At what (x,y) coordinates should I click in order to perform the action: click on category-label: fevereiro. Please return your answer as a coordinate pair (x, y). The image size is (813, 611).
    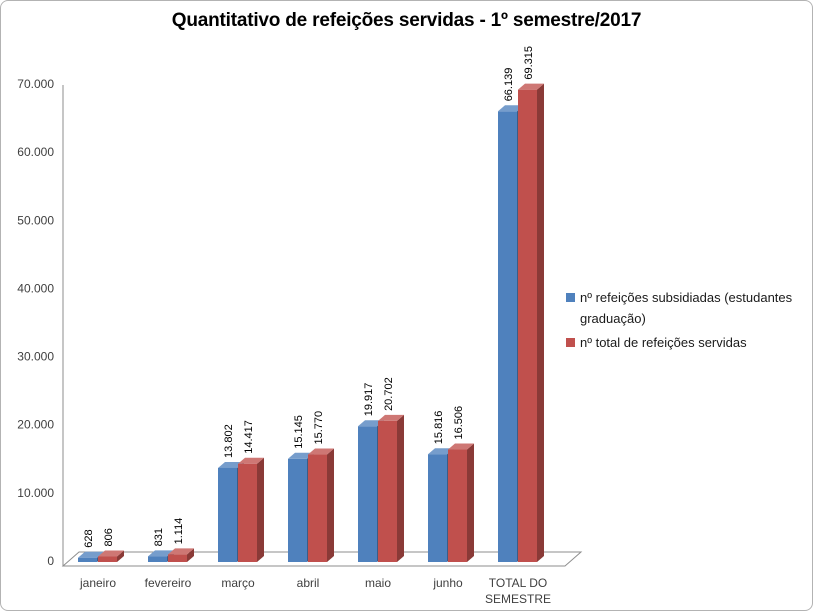
    Looking at the image, I should click on (168, 583).